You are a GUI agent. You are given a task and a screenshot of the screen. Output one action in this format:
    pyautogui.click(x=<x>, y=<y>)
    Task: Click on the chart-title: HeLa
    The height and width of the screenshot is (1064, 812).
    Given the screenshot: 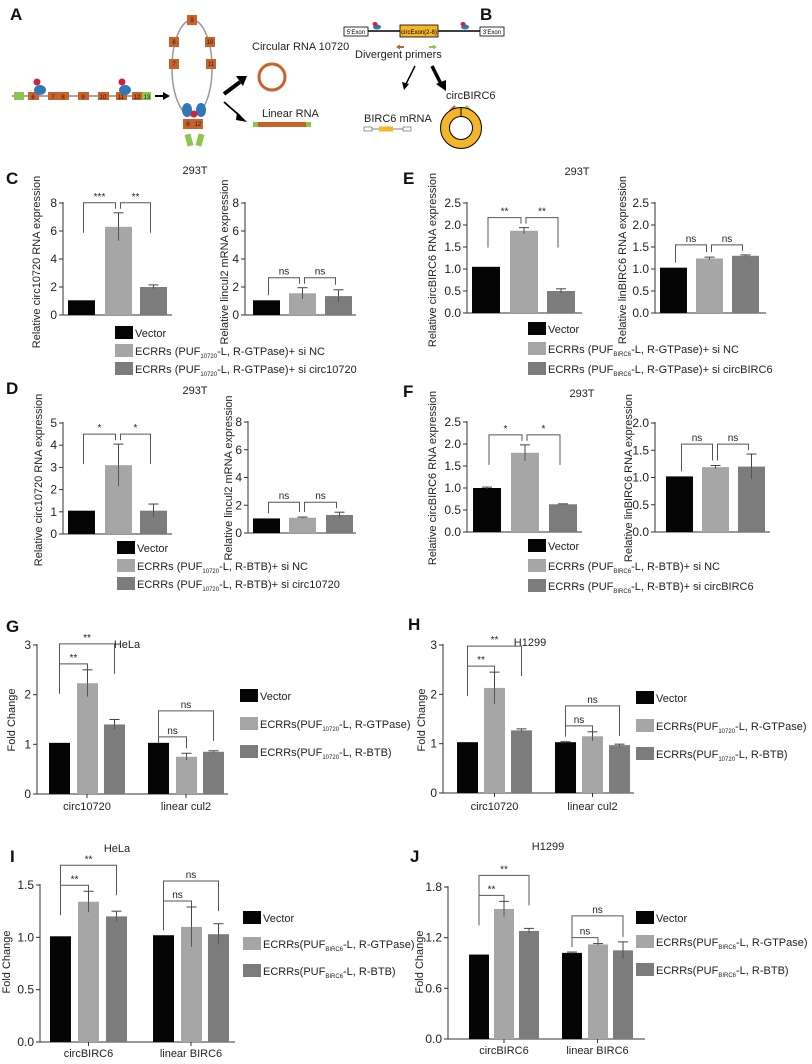 What is the action you would take?
    pyautogui.click(x=127, y=645)
    